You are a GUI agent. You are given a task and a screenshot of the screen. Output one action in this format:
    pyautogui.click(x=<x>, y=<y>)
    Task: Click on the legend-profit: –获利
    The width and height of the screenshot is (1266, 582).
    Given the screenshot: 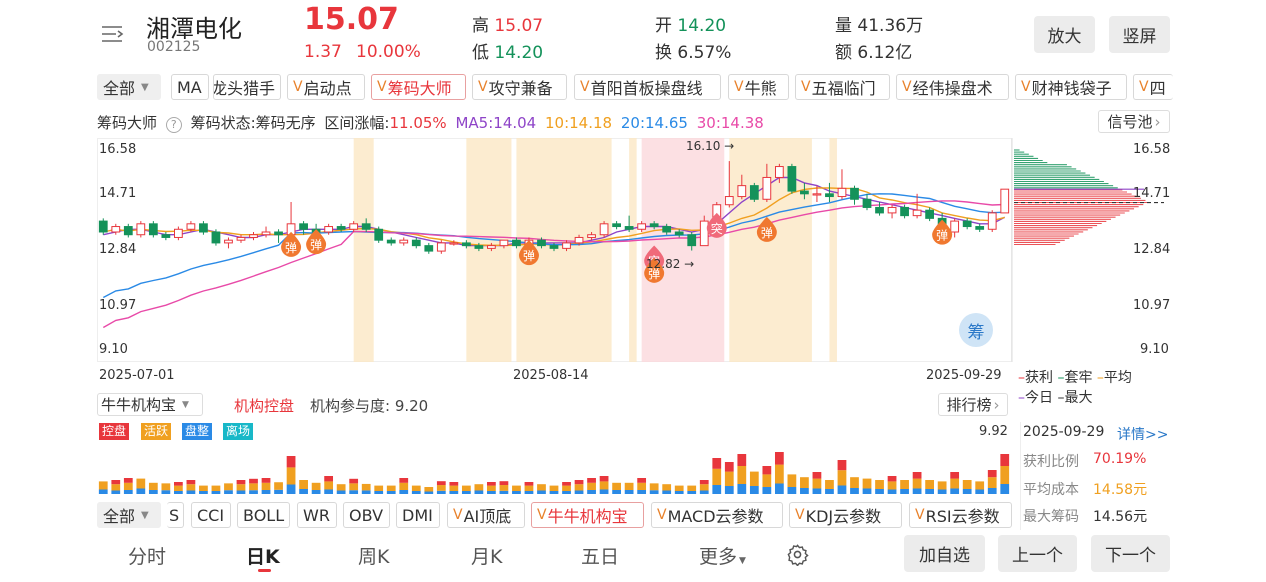 What is the action you would take?
    pyautogui.click(x=1035, y=378)
    